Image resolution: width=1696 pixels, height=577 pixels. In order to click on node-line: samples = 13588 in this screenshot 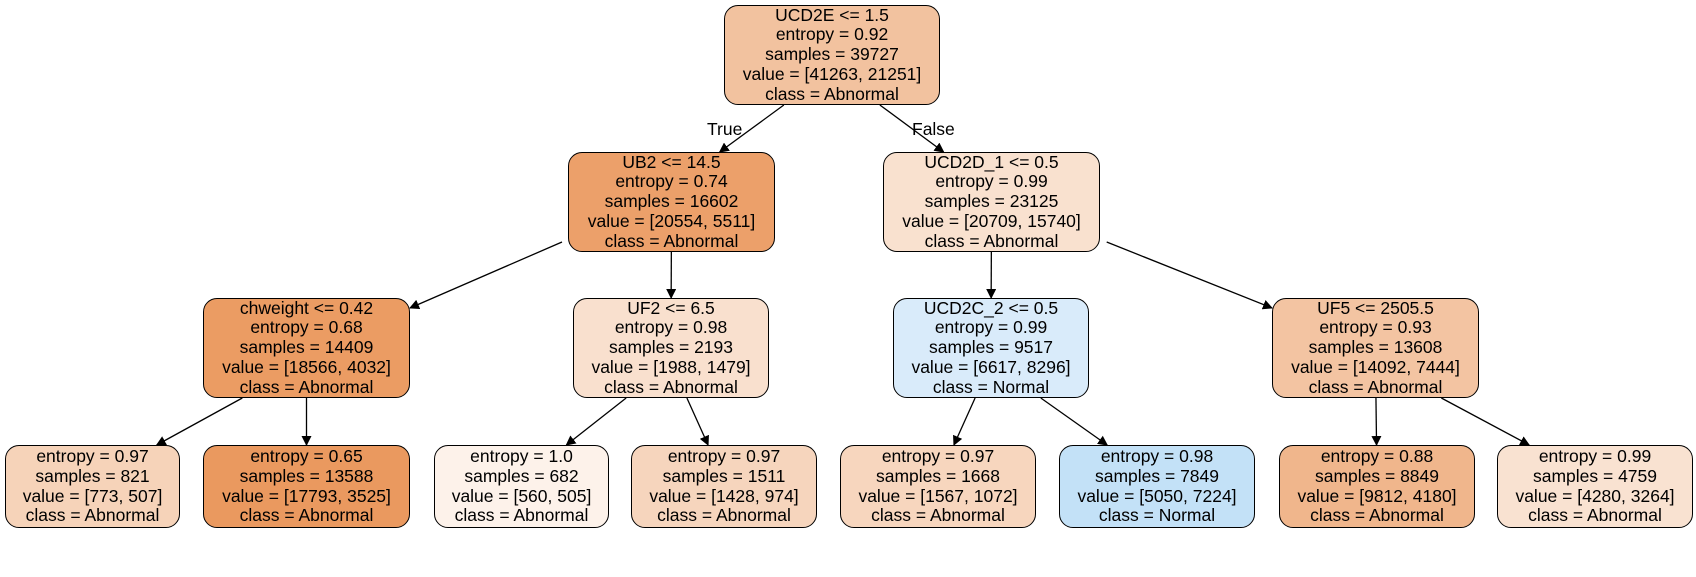, I will do `click(306, 475)`.